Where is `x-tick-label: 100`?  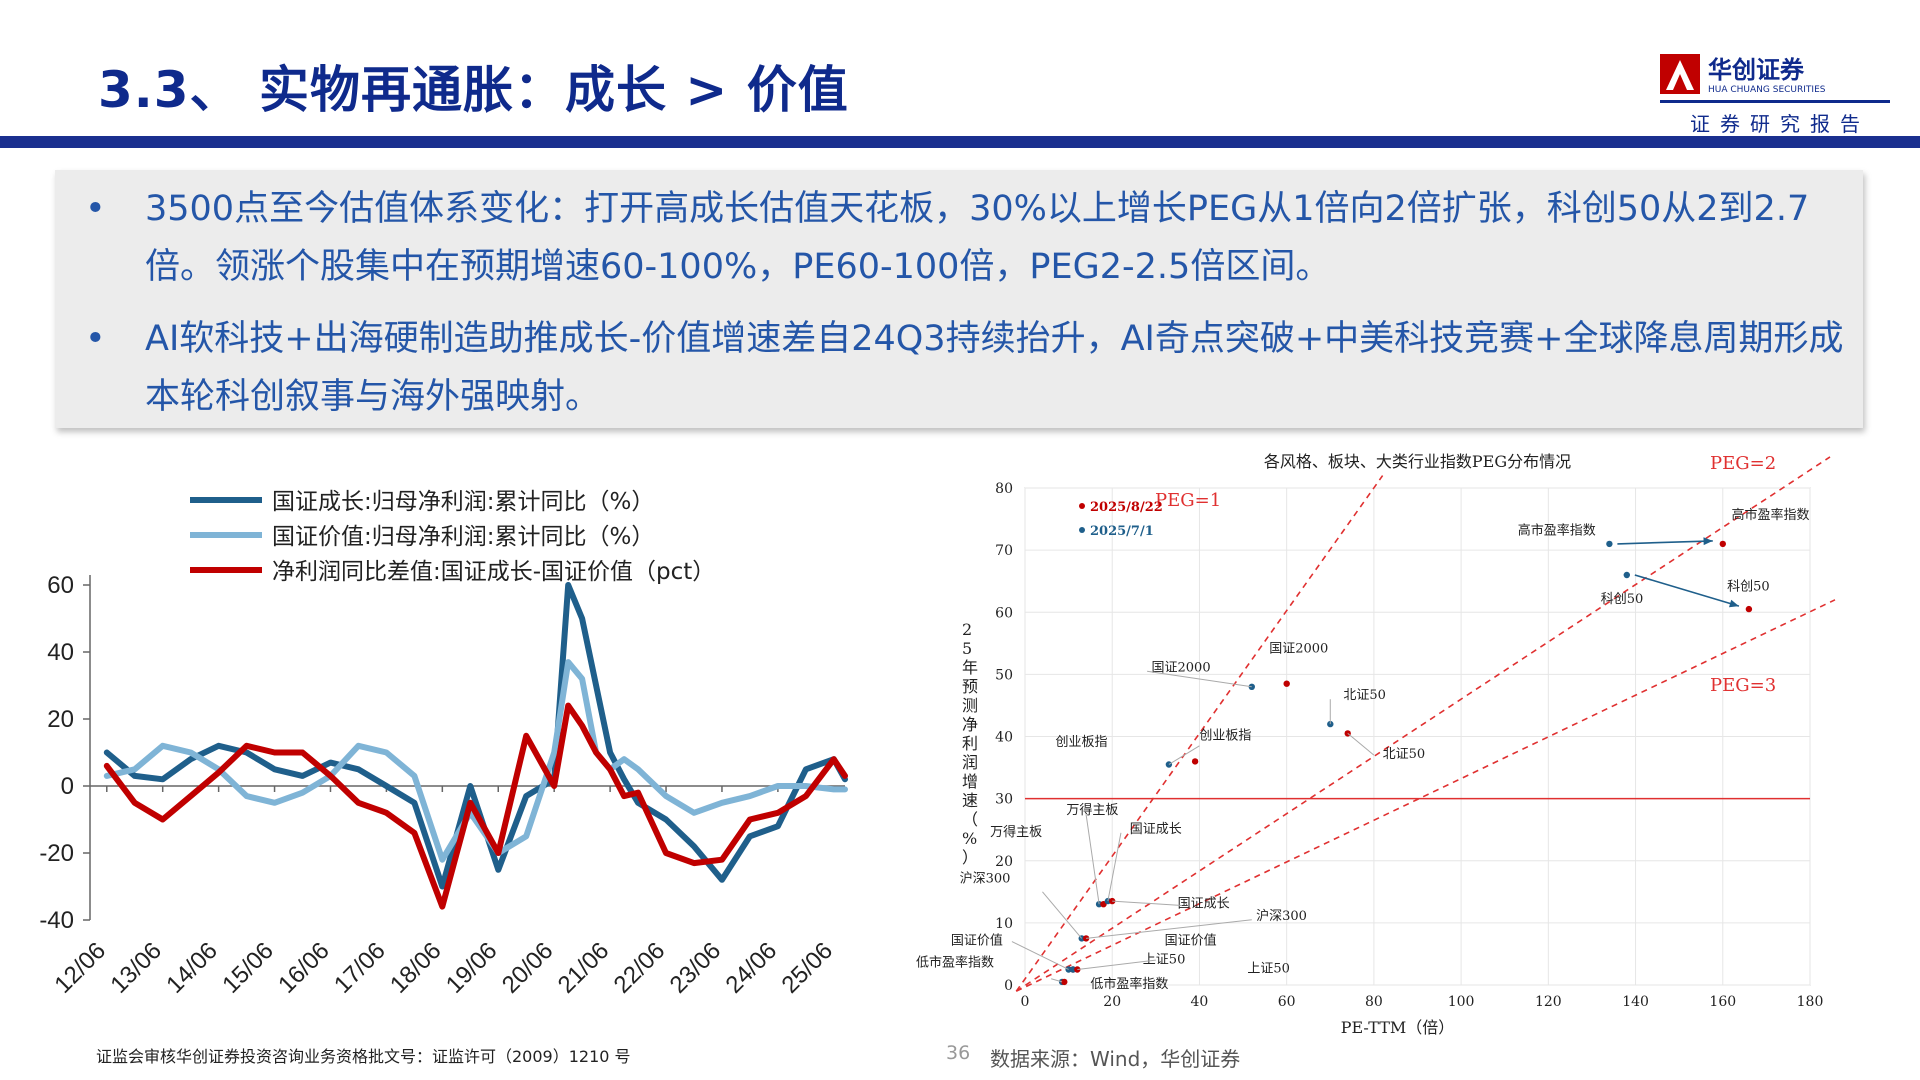 x-tick-label: 100 is located at coordinates (1461, 1002).